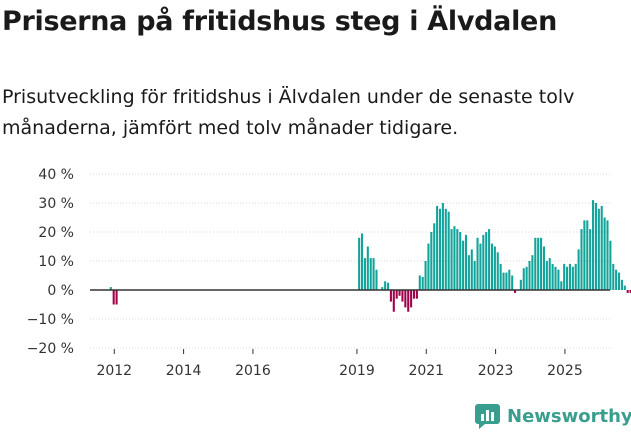 This screenshot has height=439, width=631. Describe the element at coordinates (487, 416) in the screenshot. I see `newsworthy-logo-icon` at that location.